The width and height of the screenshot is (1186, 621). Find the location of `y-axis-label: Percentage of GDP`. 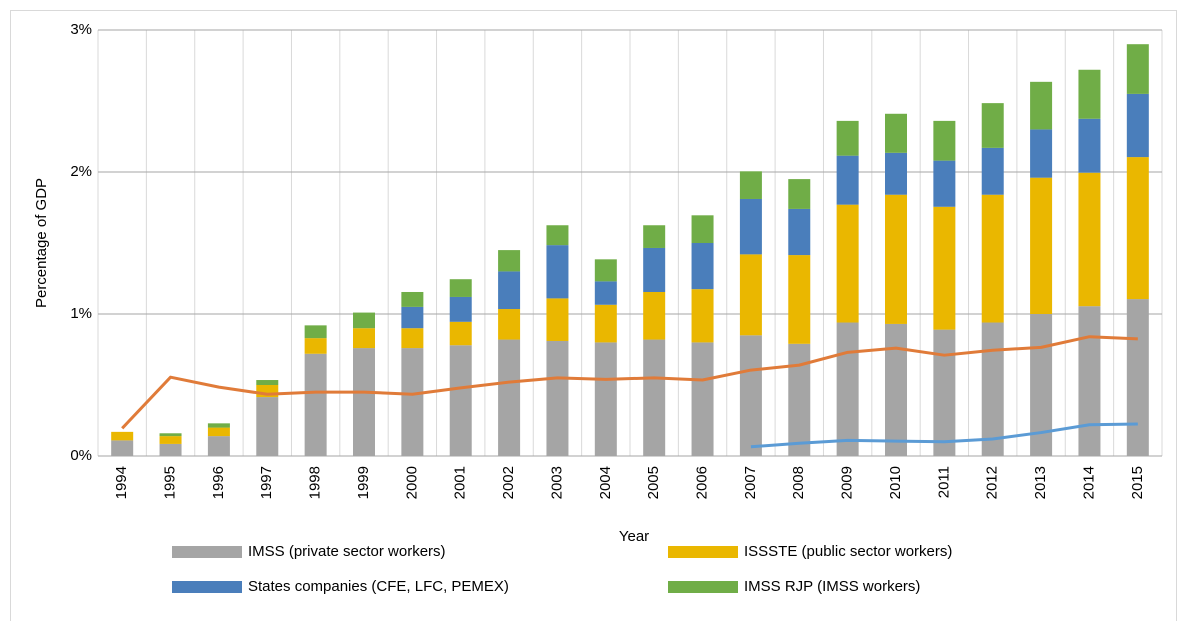

y-axis-label: Percentage of GDP is located at coordinates (41, 243).